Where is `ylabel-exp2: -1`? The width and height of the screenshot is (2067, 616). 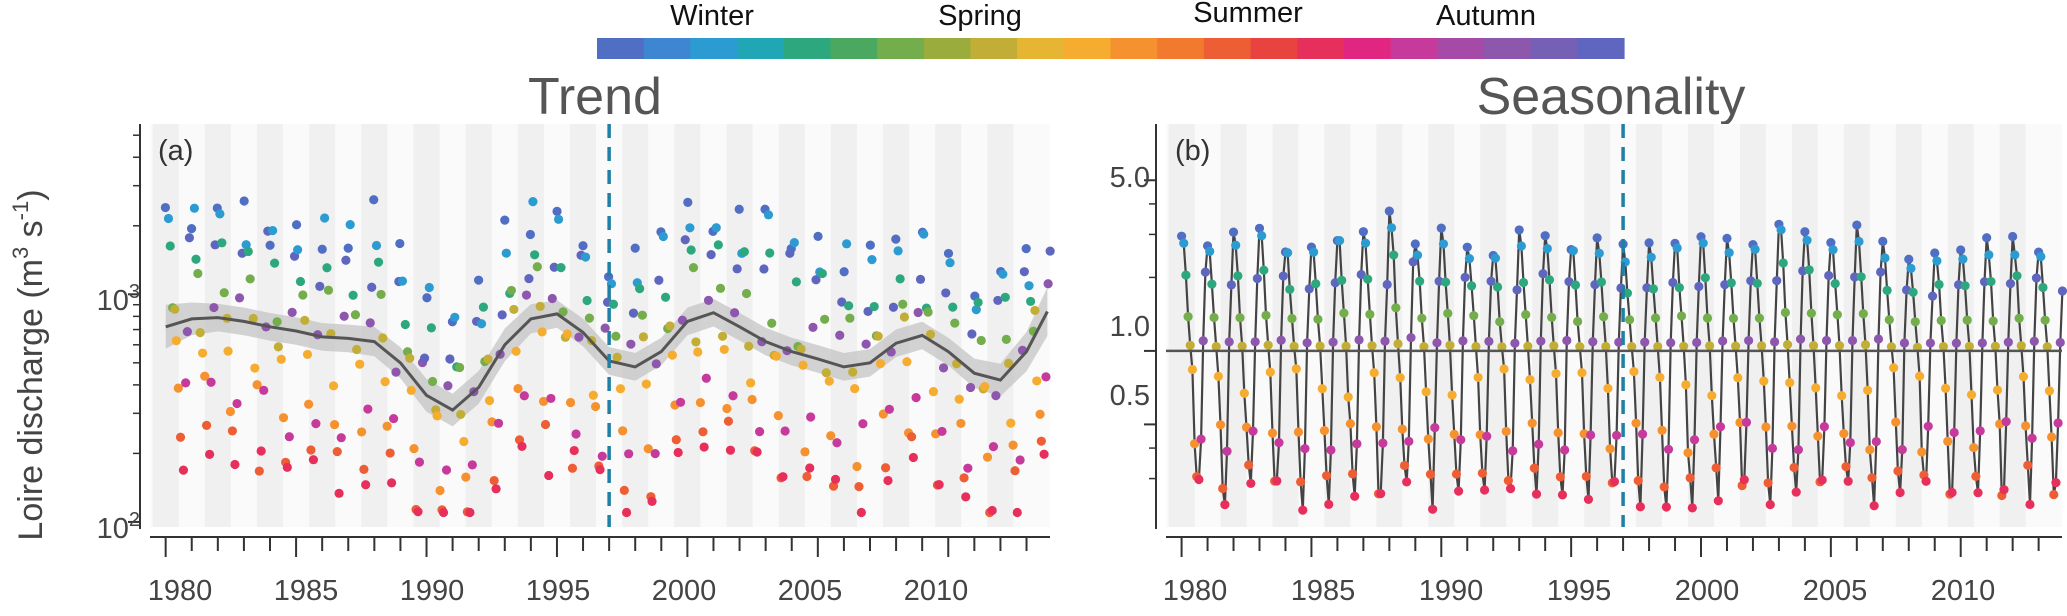 ylabel-exp2: -1 is located at coordinates (20, 211).